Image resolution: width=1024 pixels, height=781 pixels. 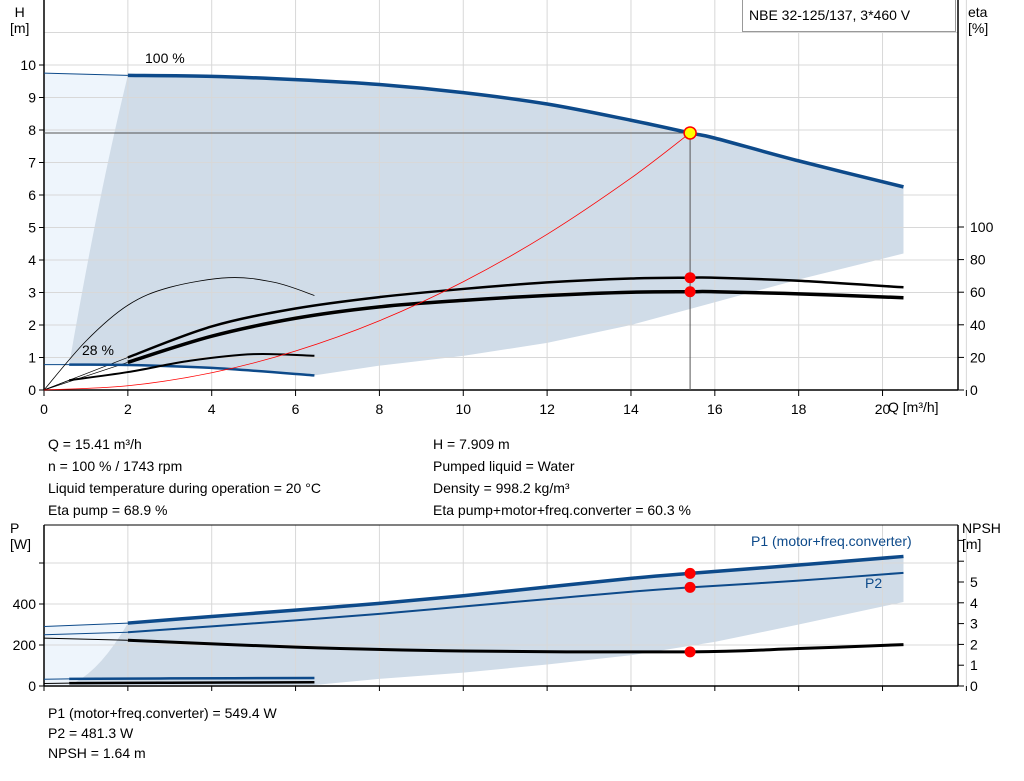 What do you see at coordinates (192, 370) in the screenshot?
I see `head-28-curve` at bounding box center [192, 370].